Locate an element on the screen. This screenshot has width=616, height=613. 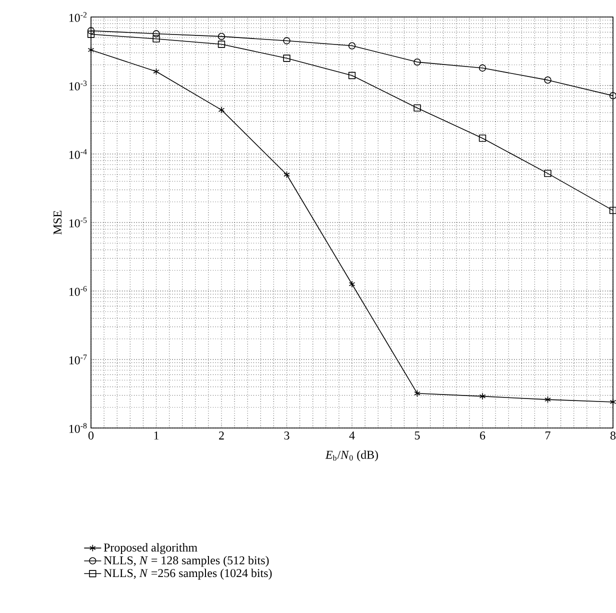
y-tick-label: 10$^{-3}$ is located at coordinates (78, 85).